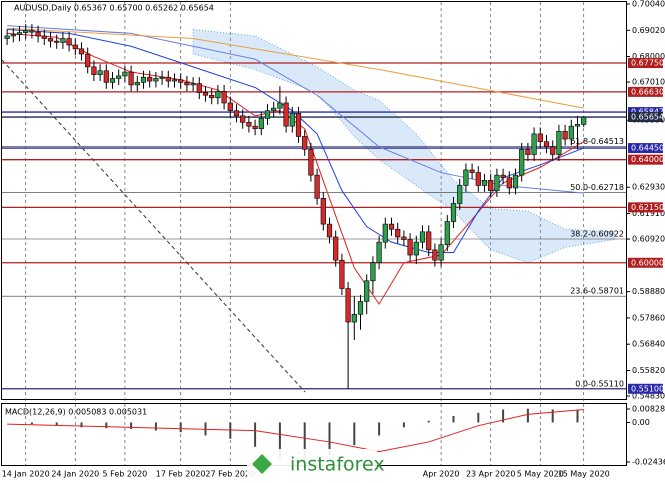  What do you see at coordinates (648, 291) in the screenshot?
I see `y-tick-label: 0.58880` at bounding box center [648, 291].